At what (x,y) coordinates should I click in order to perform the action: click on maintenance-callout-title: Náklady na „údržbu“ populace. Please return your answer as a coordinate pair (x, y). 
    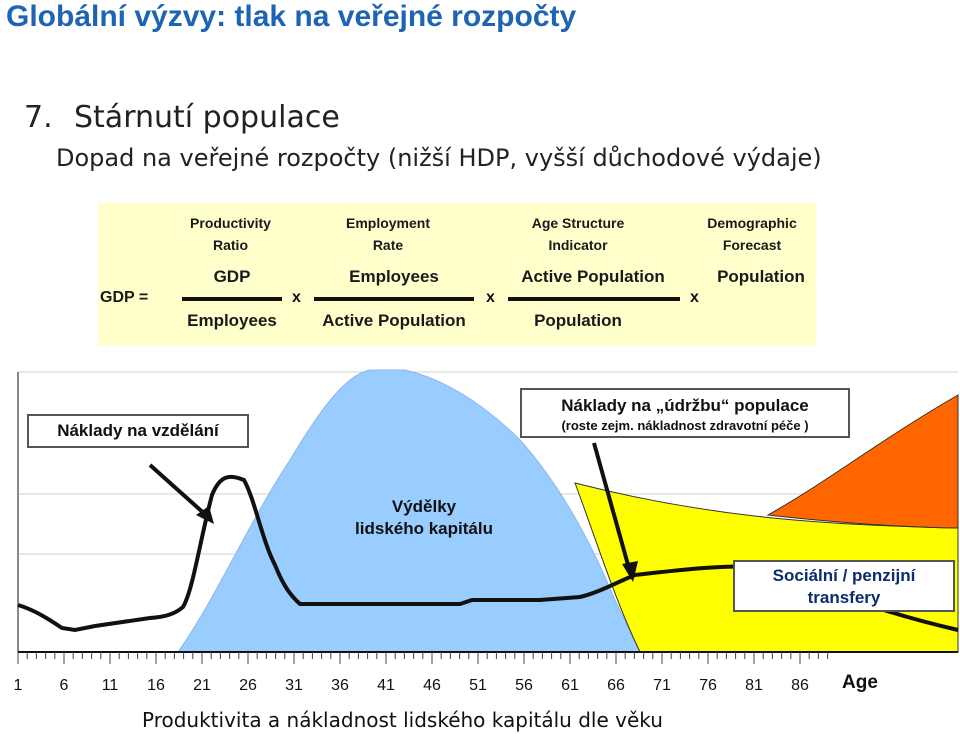
    Looking at the image, I should click on (685, 405).